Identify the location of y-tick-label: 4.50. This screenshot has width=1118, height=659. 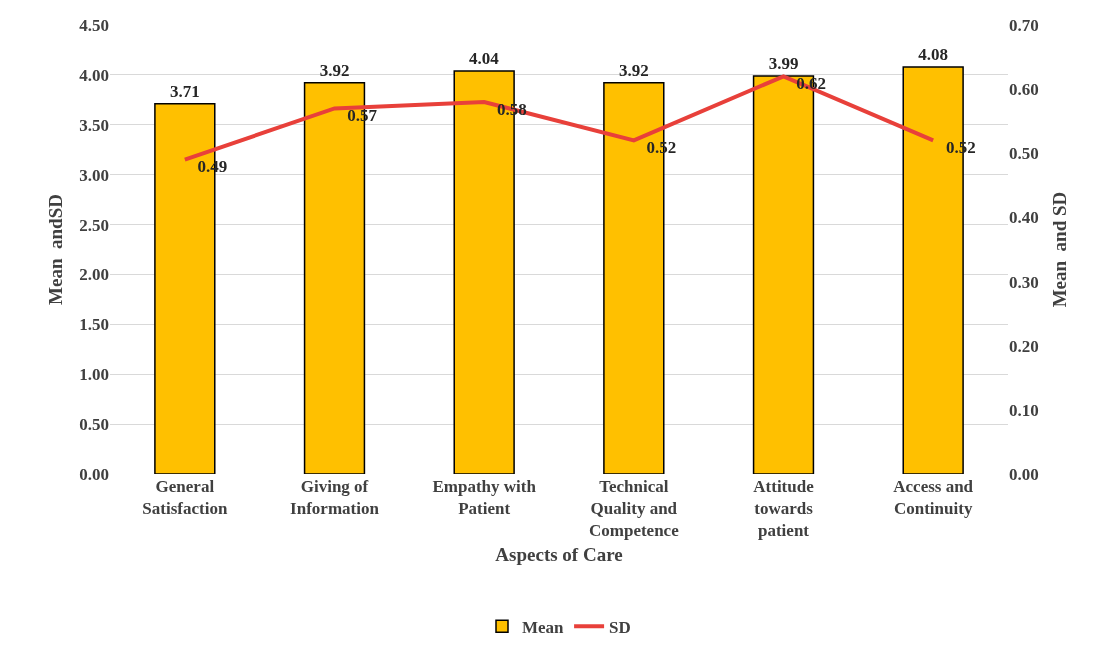
(94, 25).